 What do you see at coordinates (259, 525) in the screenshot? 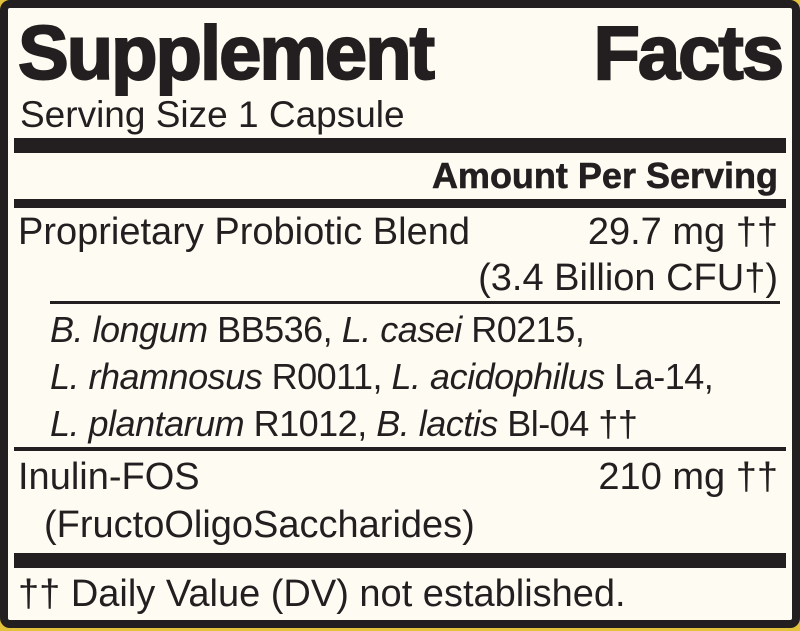
I see `inulin-subtext: (FructoOligoSaccharides)` at bounding box center [259, 525].